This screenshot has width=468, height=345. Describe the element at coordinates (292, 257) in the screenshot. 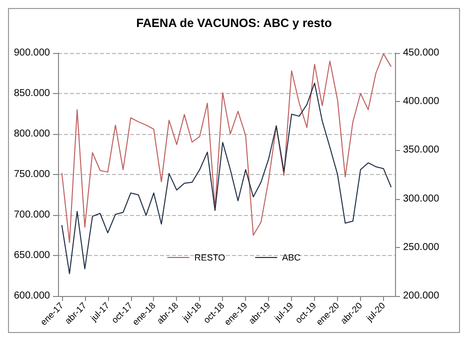

I see `legend-label: ABC` at that location.